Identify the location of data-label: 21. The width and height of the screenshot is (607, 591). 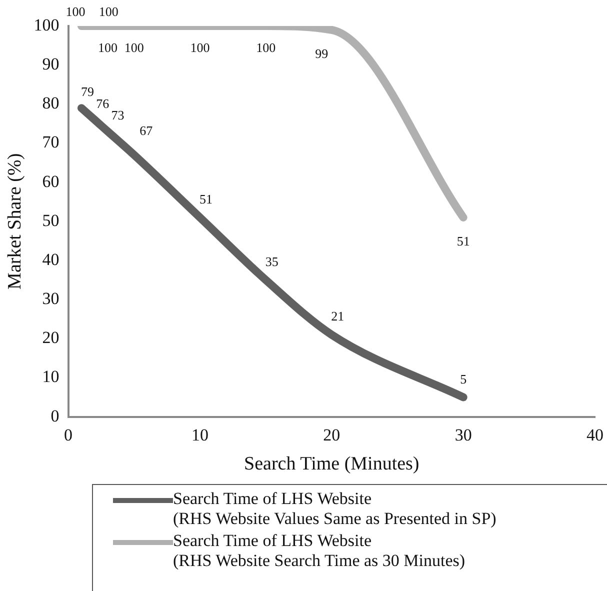
(337, 316).